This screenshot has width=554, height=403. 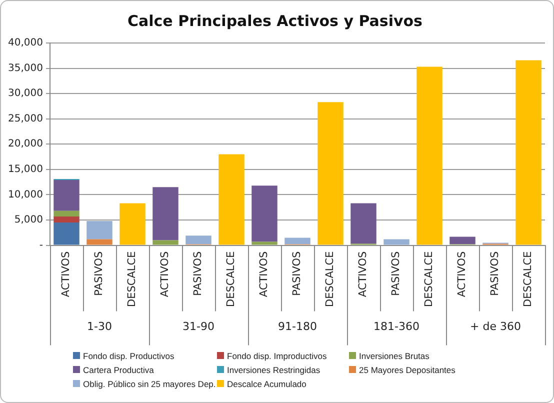 I want to click on y-tick-label: 30,000, so click(x=25, y=94).